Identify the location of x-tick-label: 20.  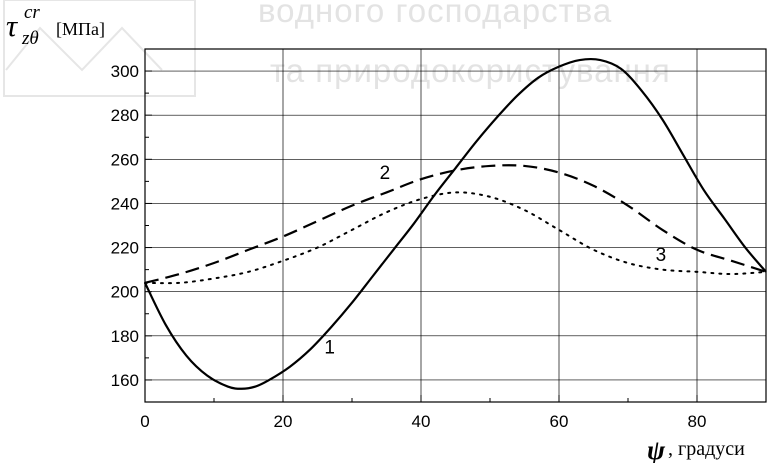
(283, 421).